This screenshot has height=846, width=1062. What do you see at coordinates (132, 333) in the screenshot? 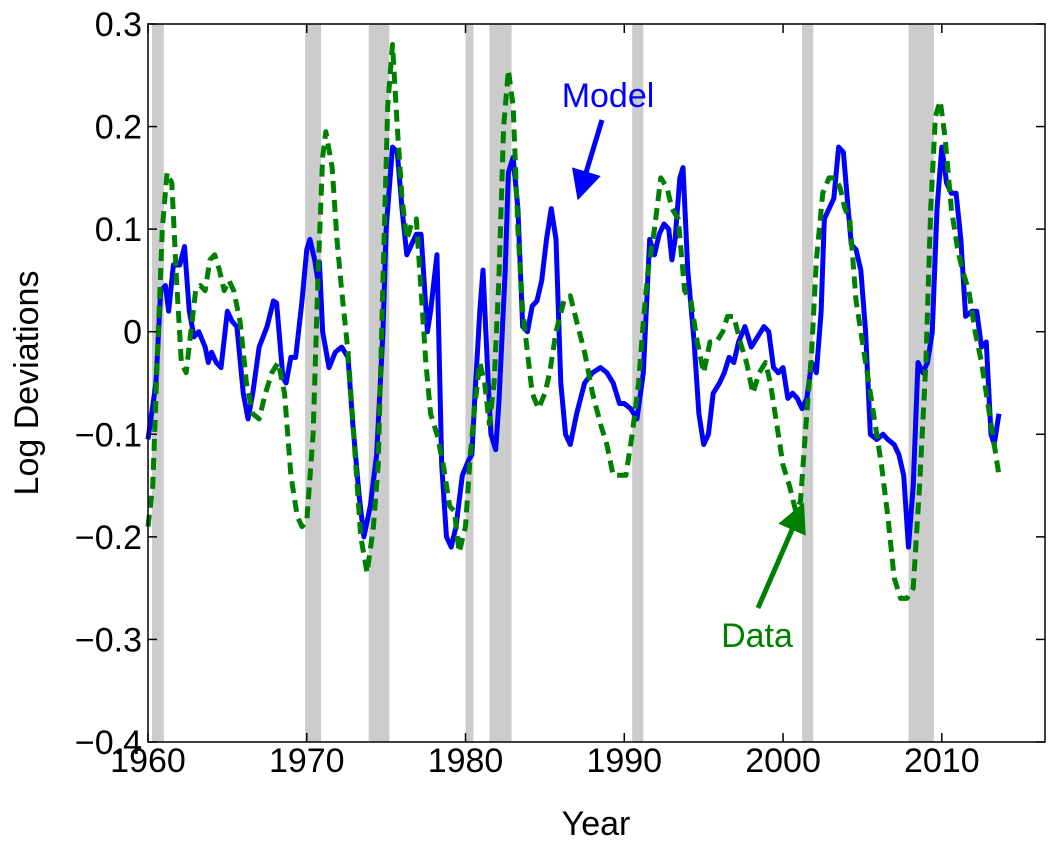
I see `y-tick-label: 0` at bounding box center [132, 333].